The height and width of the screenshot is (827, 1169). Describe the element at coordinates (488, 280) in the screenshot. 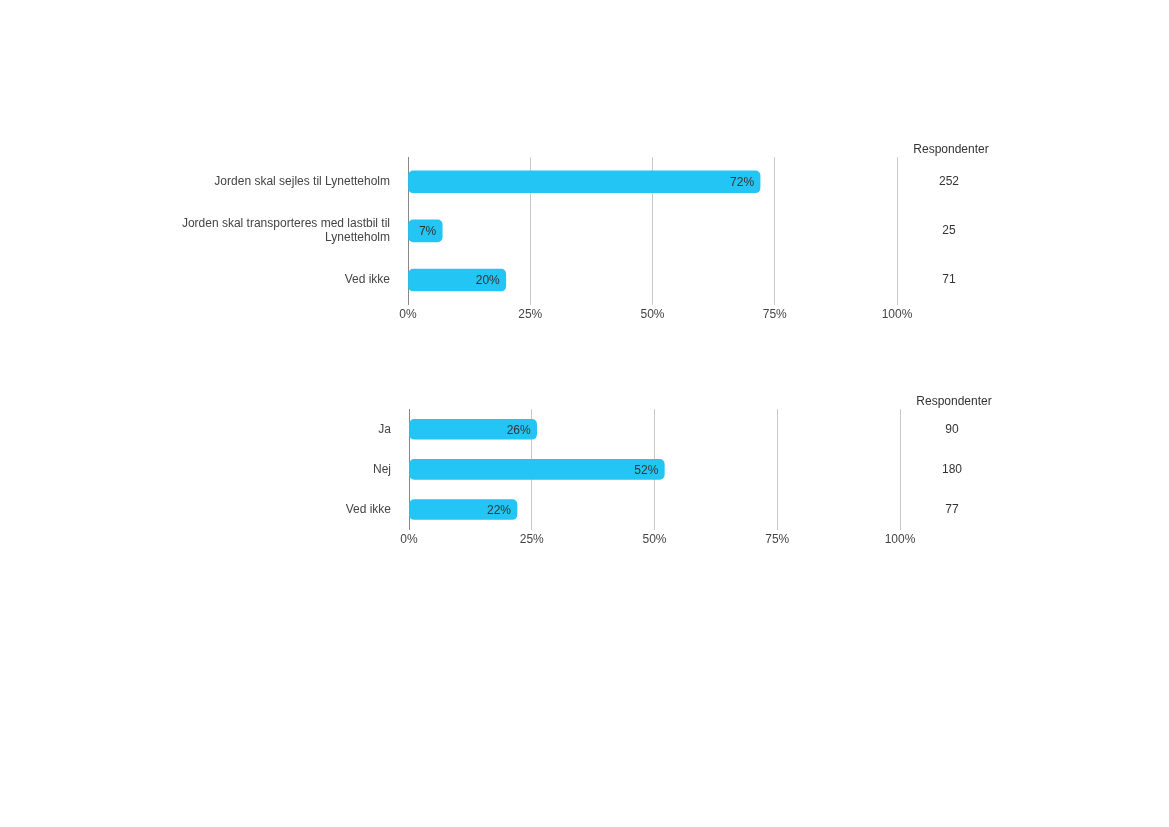

I see `data-label: 20%` at that location.